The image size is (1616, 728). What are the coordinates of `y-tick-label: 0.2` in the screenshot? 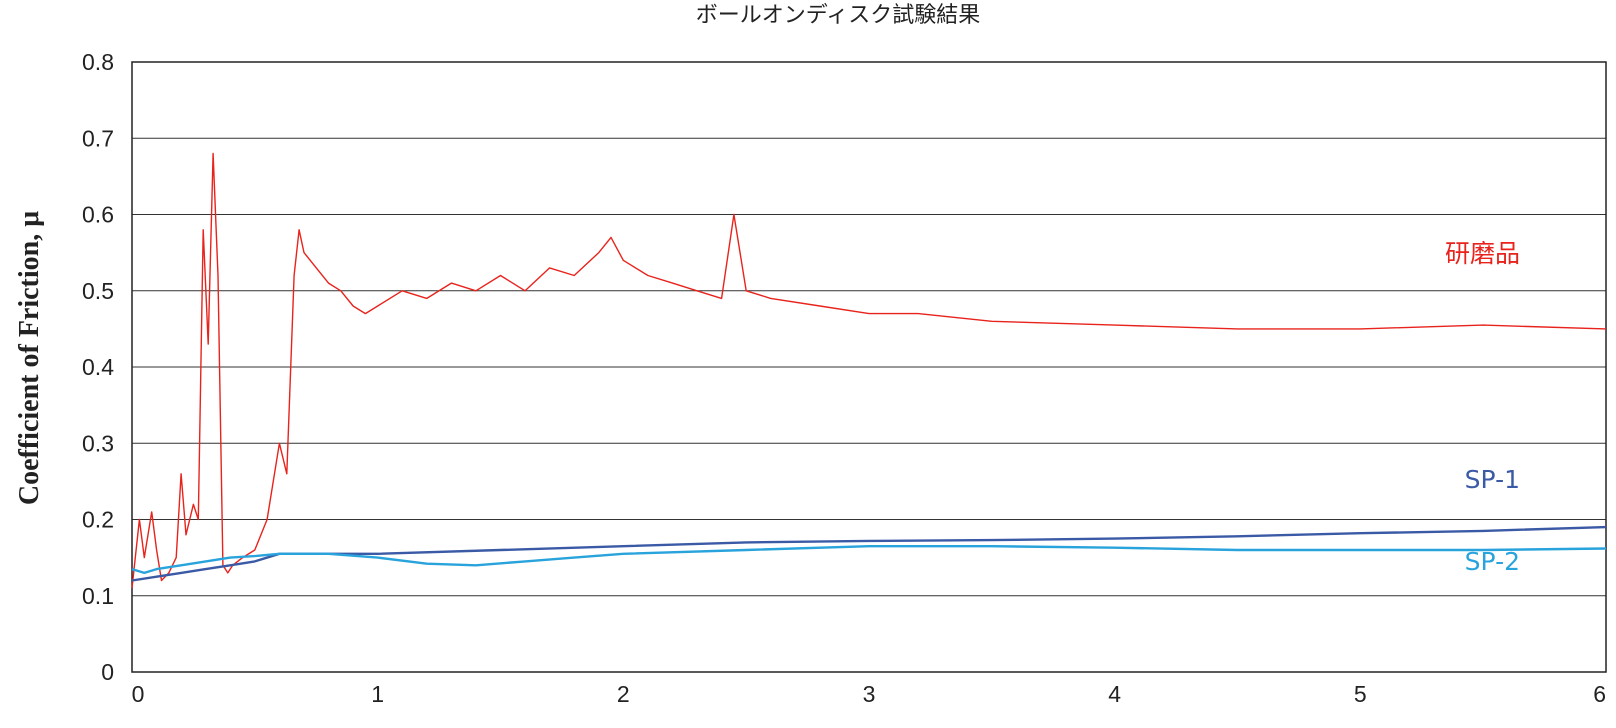 It's located at (98, 520).